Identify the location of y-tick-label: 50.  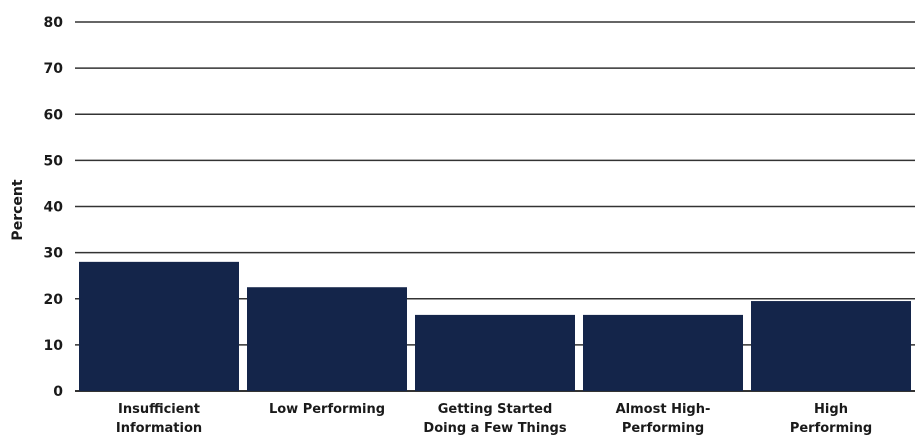
(54, 161).